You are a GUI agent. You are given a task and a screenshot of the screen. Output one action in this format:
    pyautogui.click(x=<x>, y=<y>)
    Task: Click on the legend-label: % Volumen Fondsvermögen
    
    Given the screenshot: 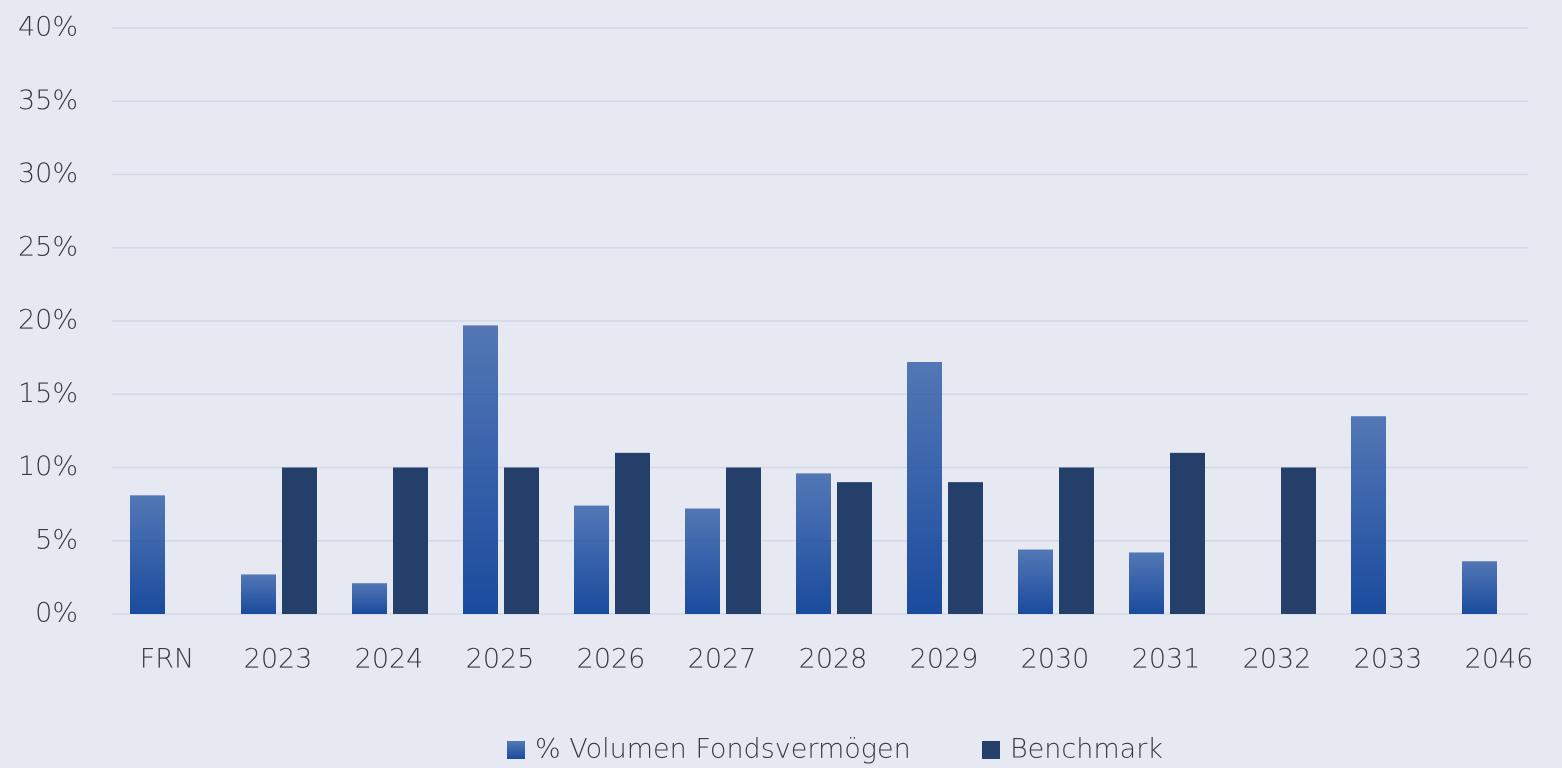 What is the action you would take?
    pyautogui.click(x=723, y=749)
    